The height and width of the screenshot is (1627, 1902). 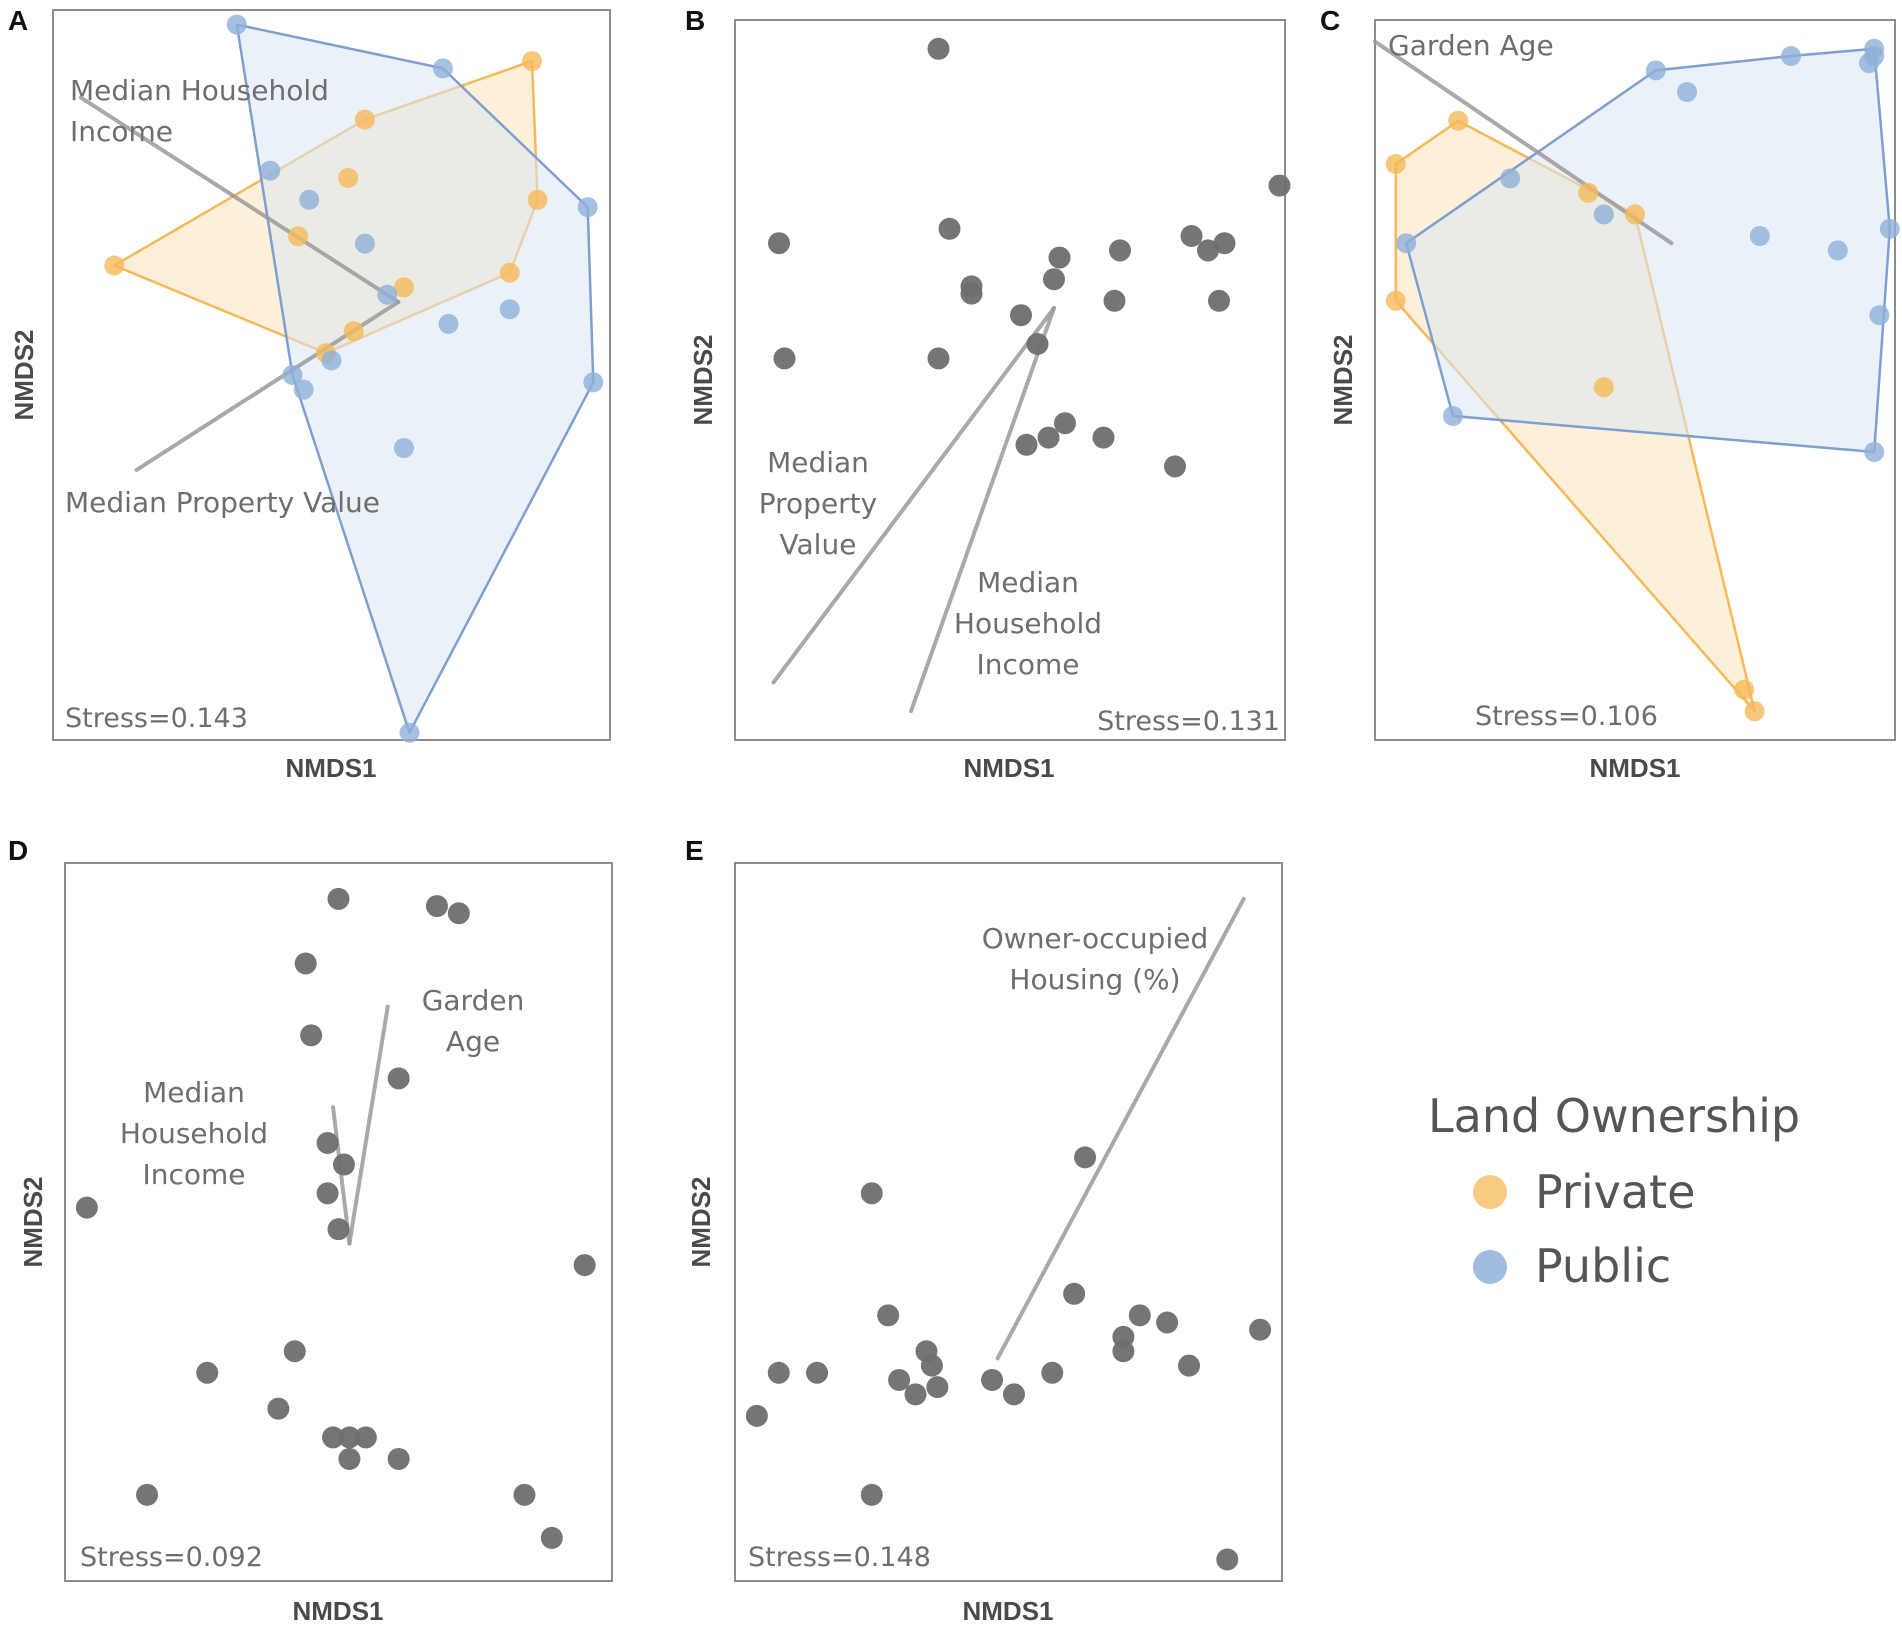 I want to click on panel-a-y-axis-title: NMDS2, so click(x=24, y=374).